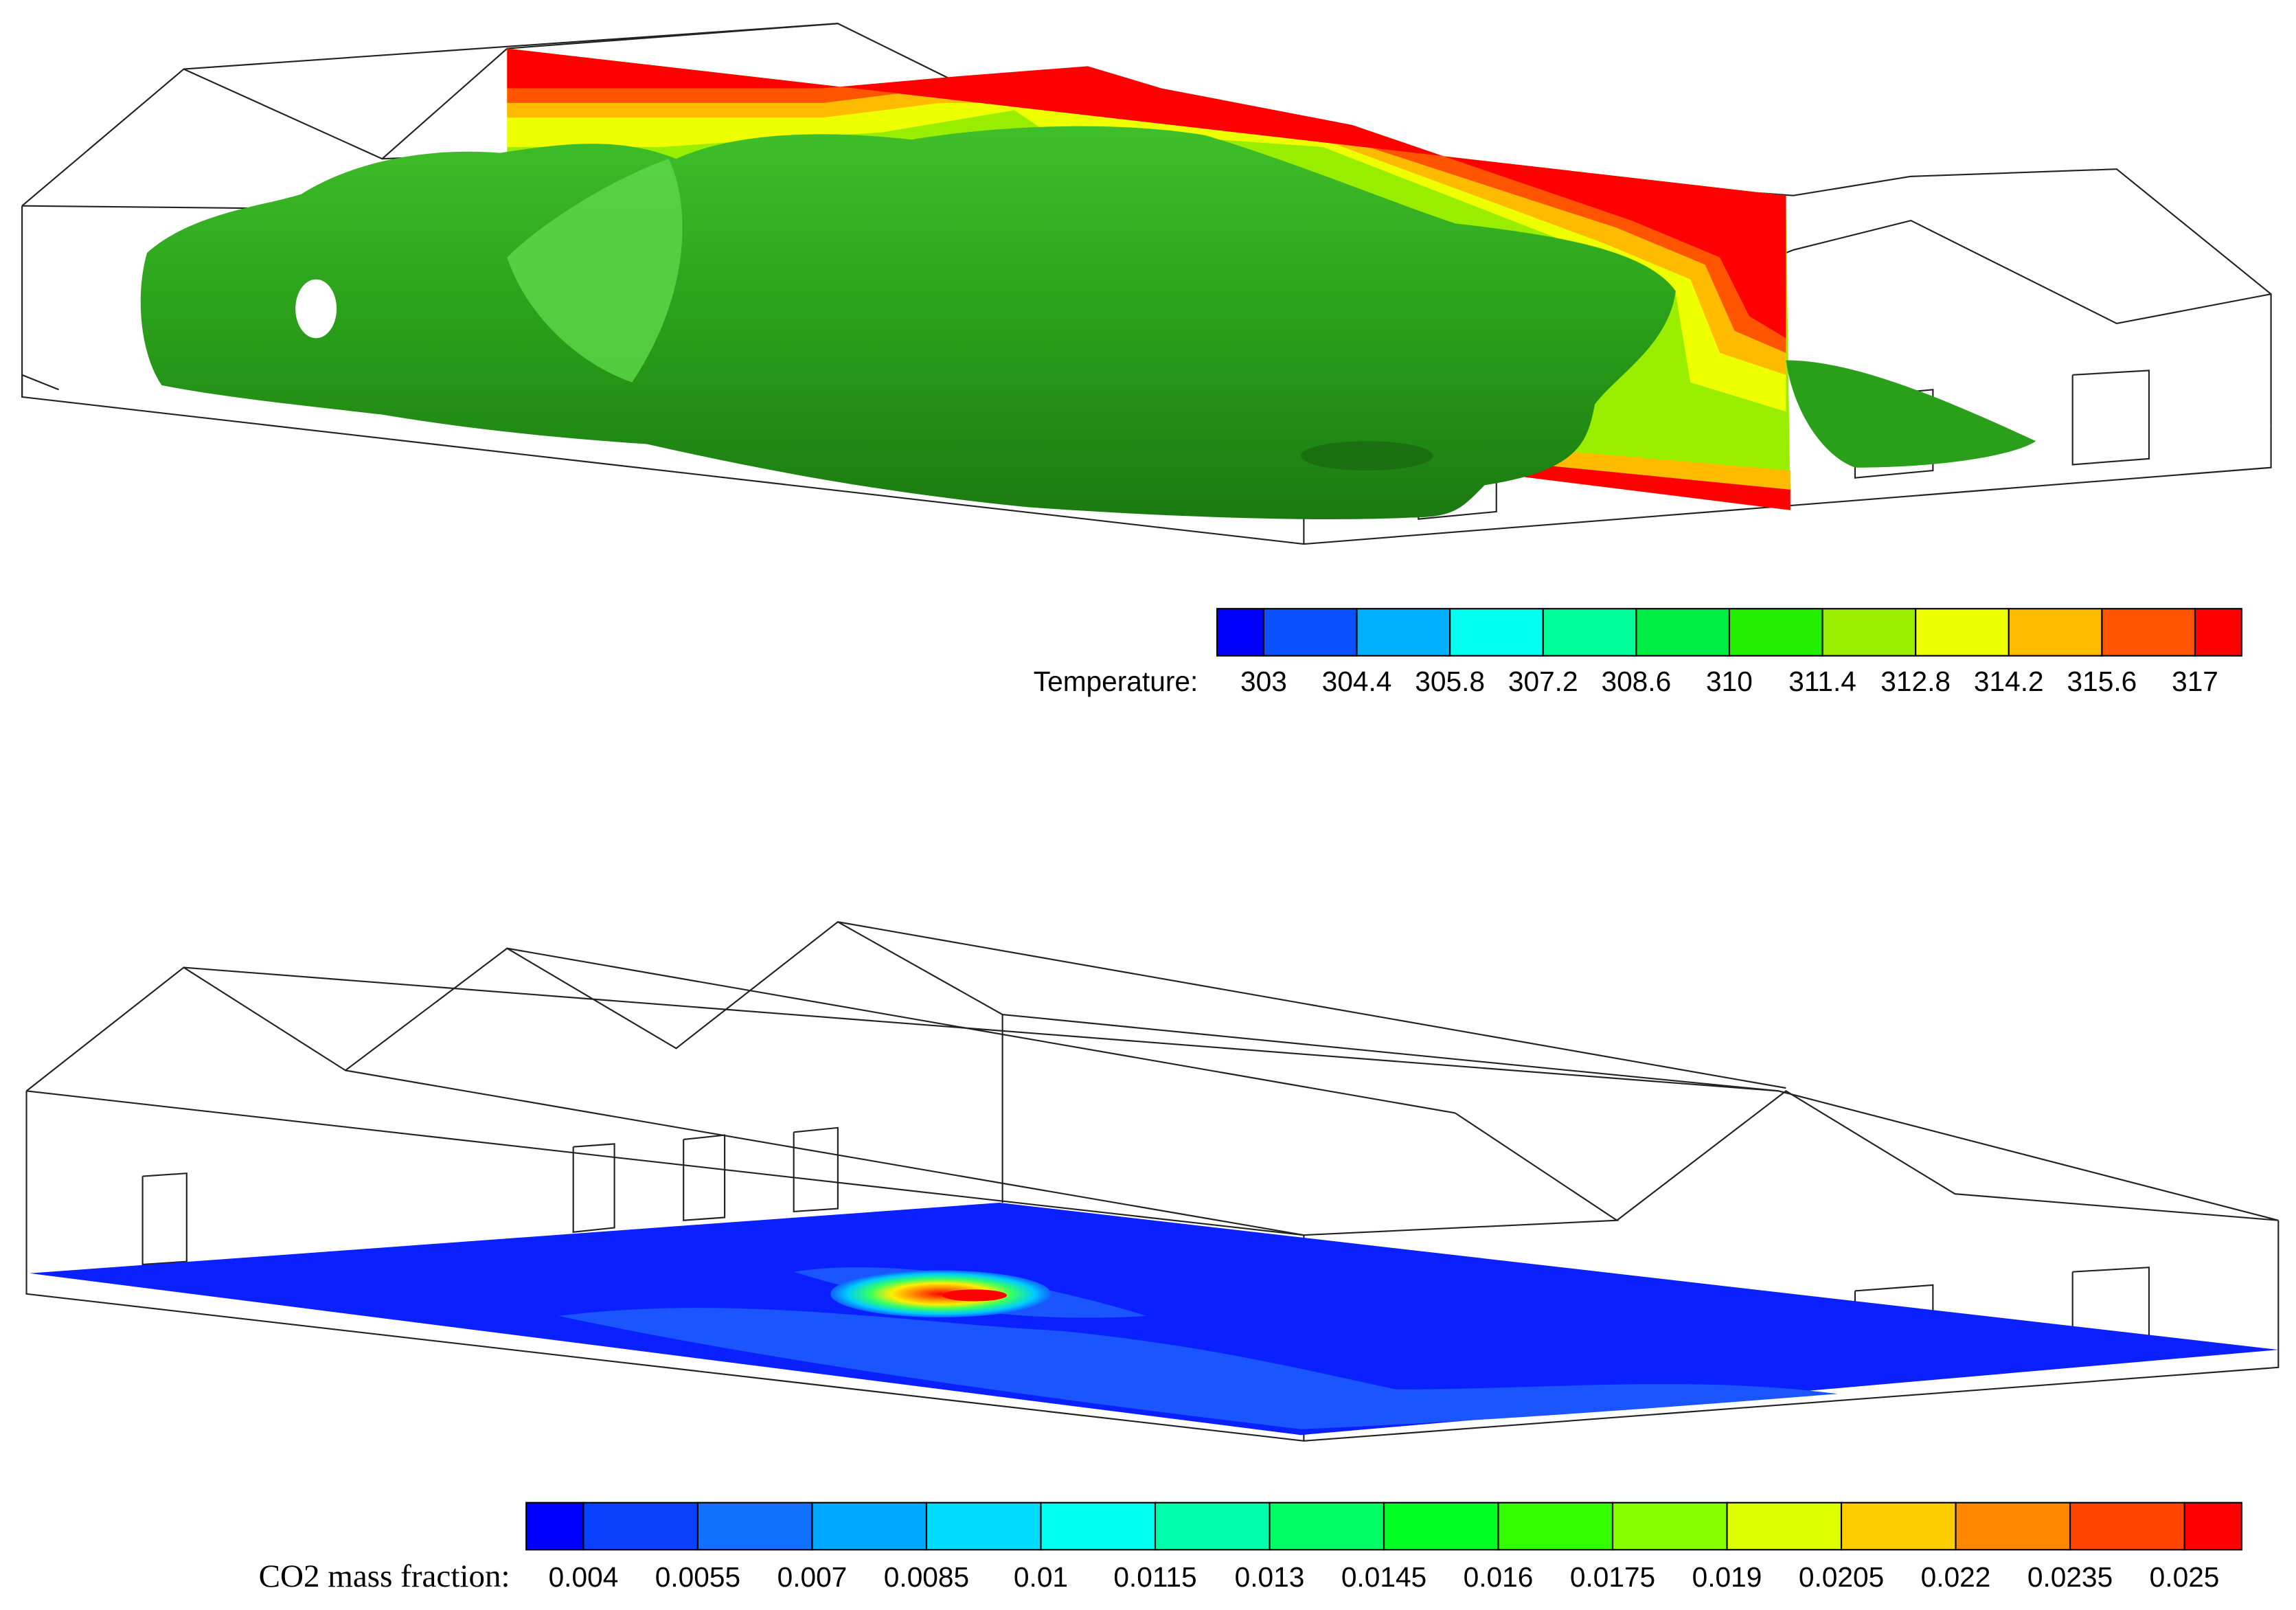 This screenshot has height=1610, width=2296. Describe the element at coordinates (1357, 681) in the screenshot. I see `colorbar-level-label: 304.4` at that location.